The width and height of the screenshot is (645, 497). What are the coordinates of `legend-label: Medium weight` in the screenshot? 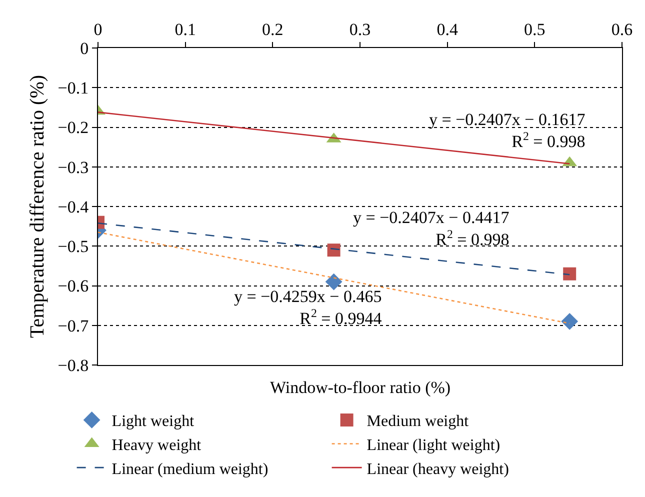 It's located at (418, 421).